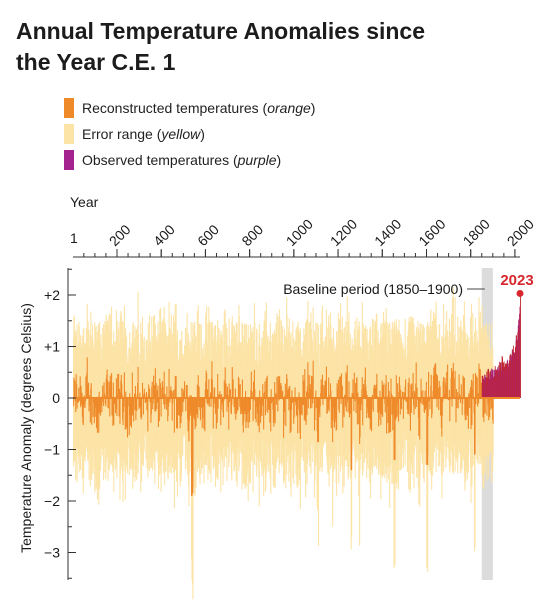  I want to click on annotation-layer: Baseline period (1850–1900) 2023, so click(408, 284).